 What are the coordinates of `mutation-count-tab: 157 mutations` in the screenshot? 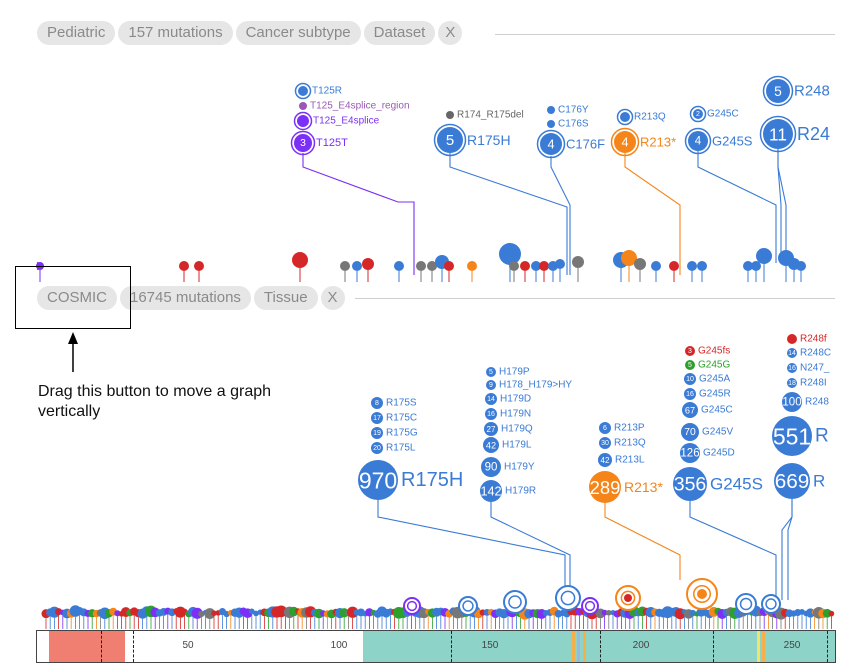 It's located at (175, 33).